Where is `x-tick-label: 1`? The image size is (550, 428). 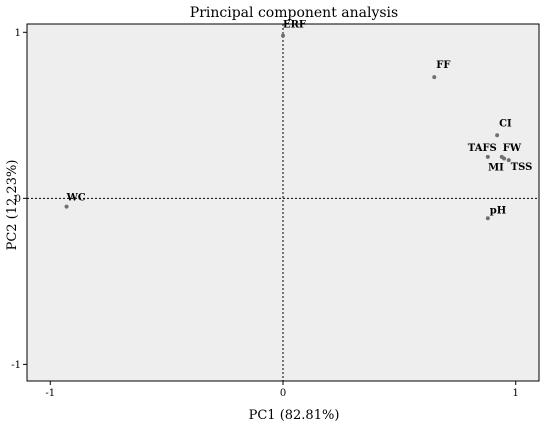
x-tick-label: 1 is located at coordinates (516, 393).